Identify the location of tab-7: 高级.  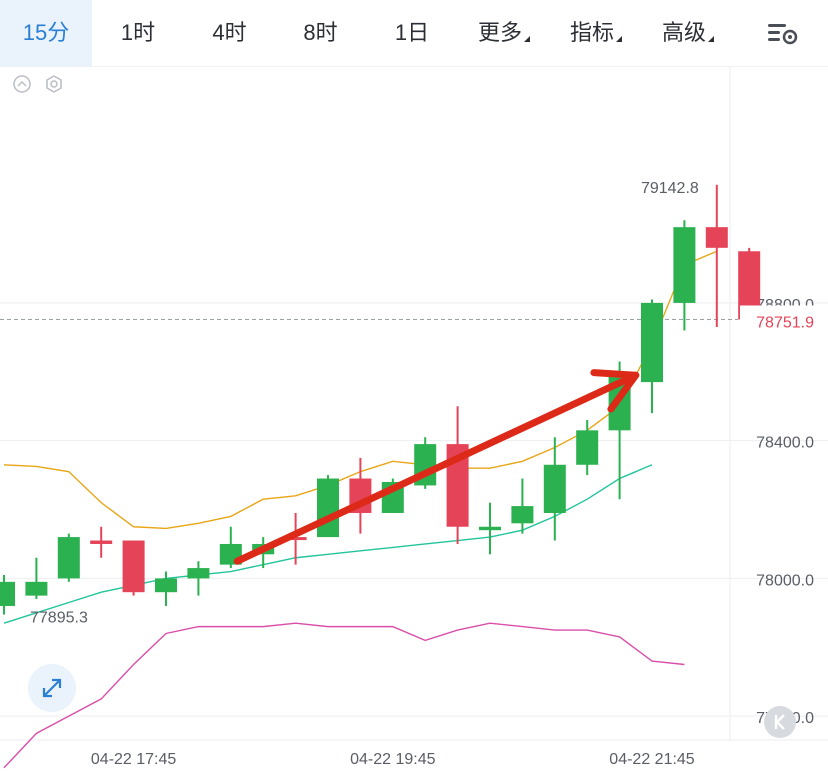
(688, 33).